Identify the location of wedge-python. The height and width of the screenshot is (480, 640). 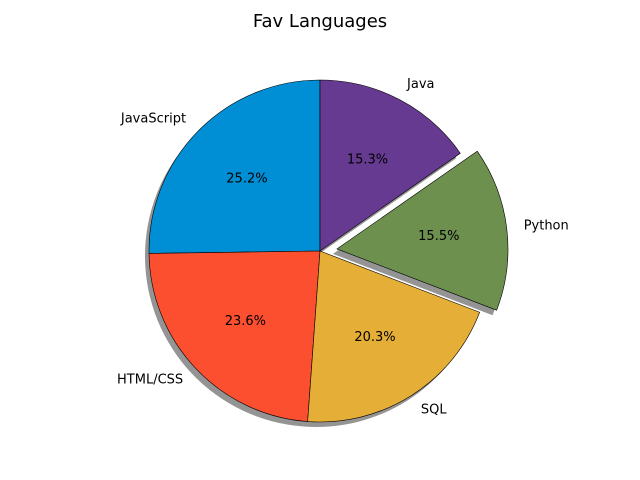
(422, 230).